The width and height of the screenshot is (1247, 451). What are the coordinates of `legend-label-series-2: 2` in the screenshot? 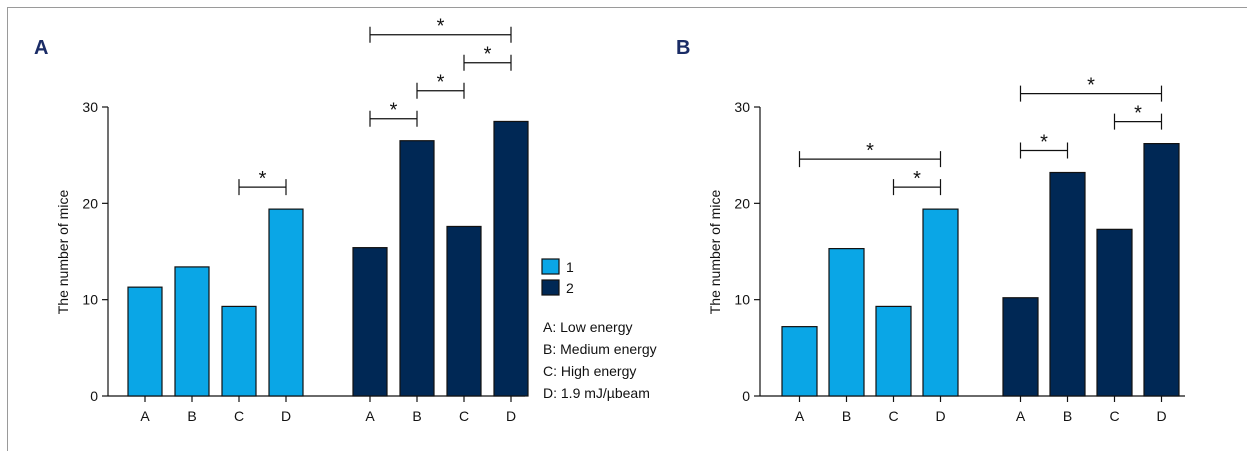 It's located at (570, 288).